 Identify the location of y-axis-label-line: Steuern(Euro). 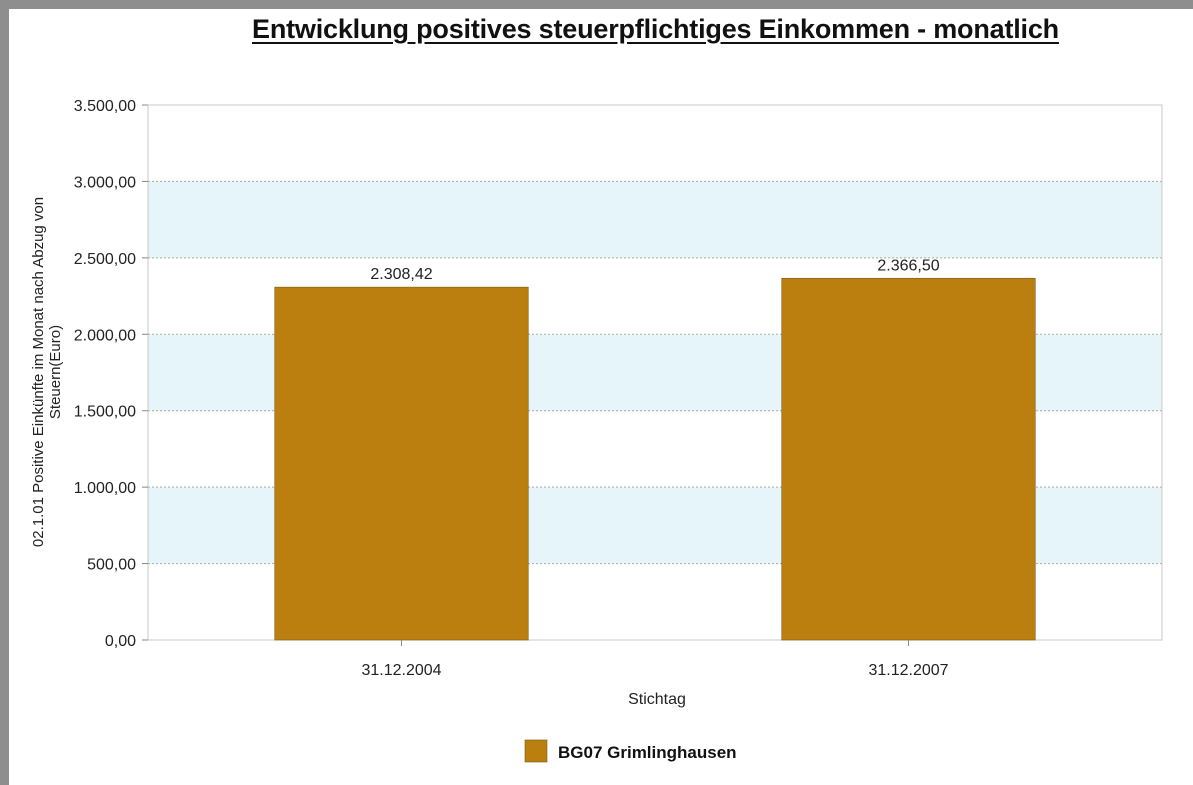
(55, 372).